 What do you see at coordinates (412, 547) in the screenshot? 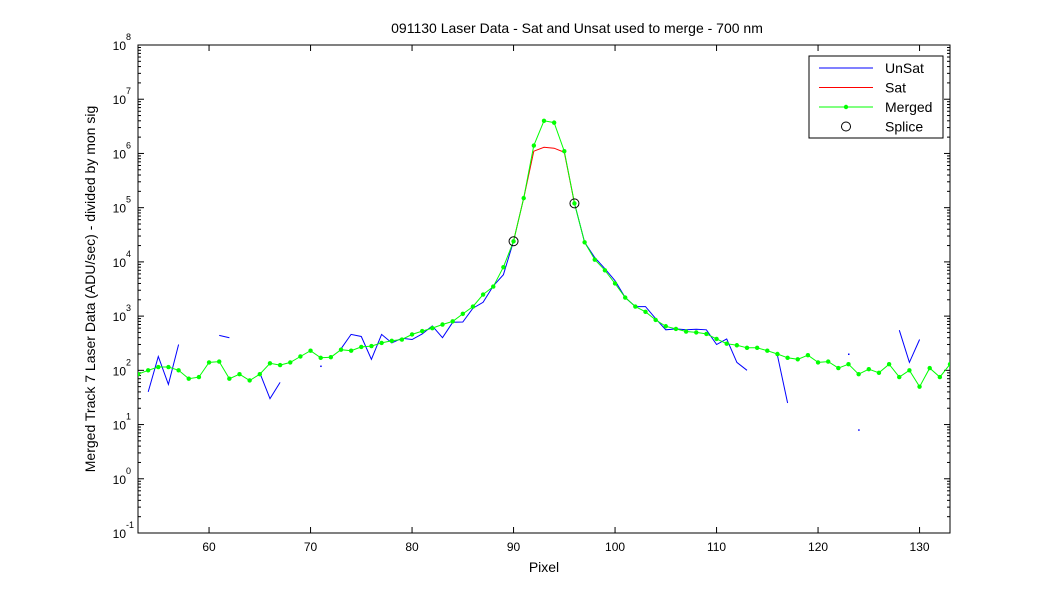
I see `x-tick-label: 80` at bounding box center [412, 547].